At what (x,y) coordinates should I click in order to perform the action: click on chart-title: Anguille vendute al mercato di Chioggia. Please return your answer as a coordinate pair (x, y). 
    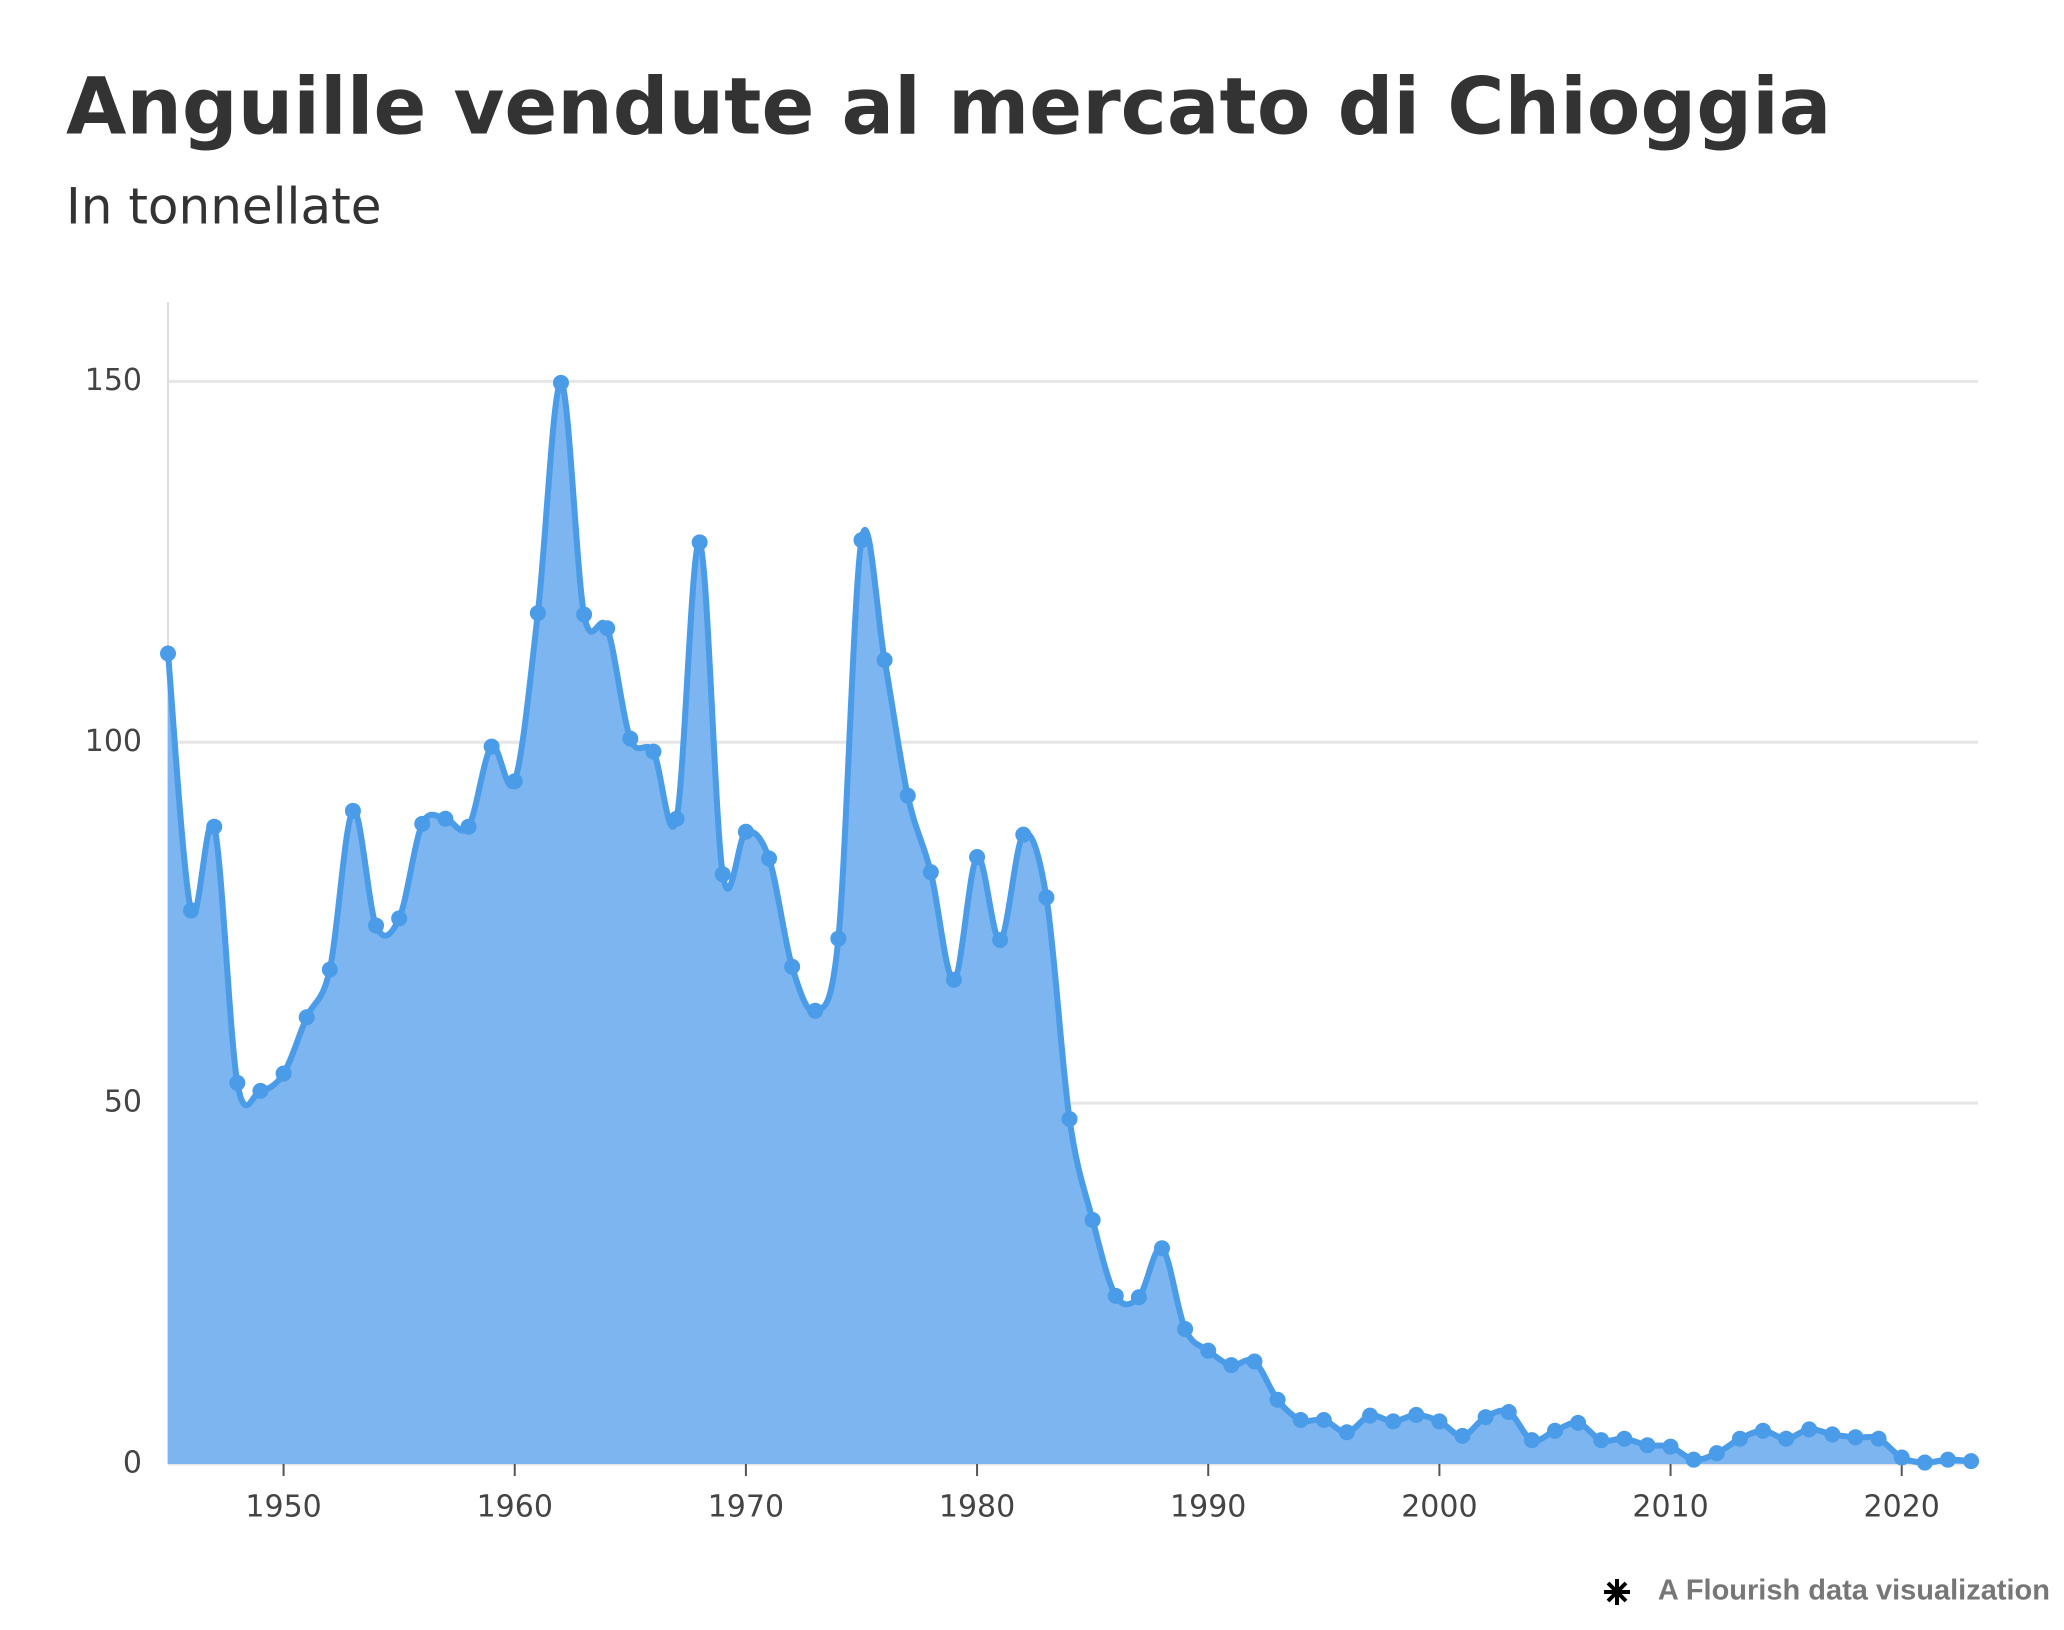
    Looking at the image, I should click on (948, 107).